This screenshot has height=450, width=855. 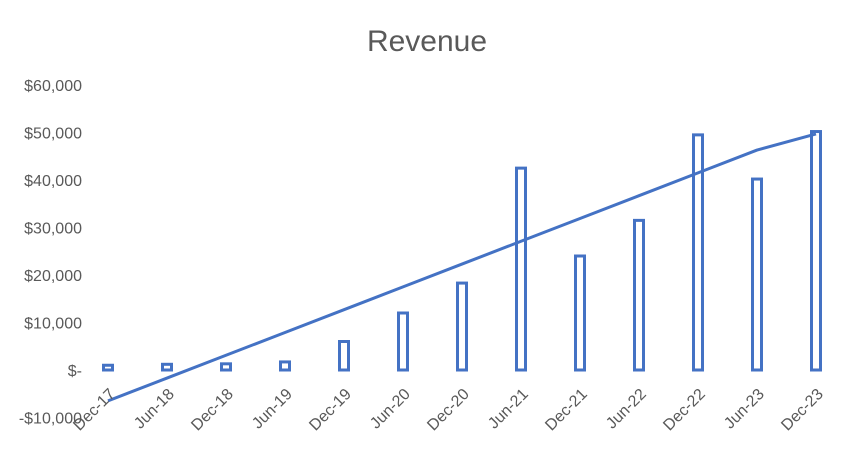 What do you see at coordinates (802, 410) in the screenshot?
I see `x-tick-label: Dec-23` at bounding box center [802, 410].